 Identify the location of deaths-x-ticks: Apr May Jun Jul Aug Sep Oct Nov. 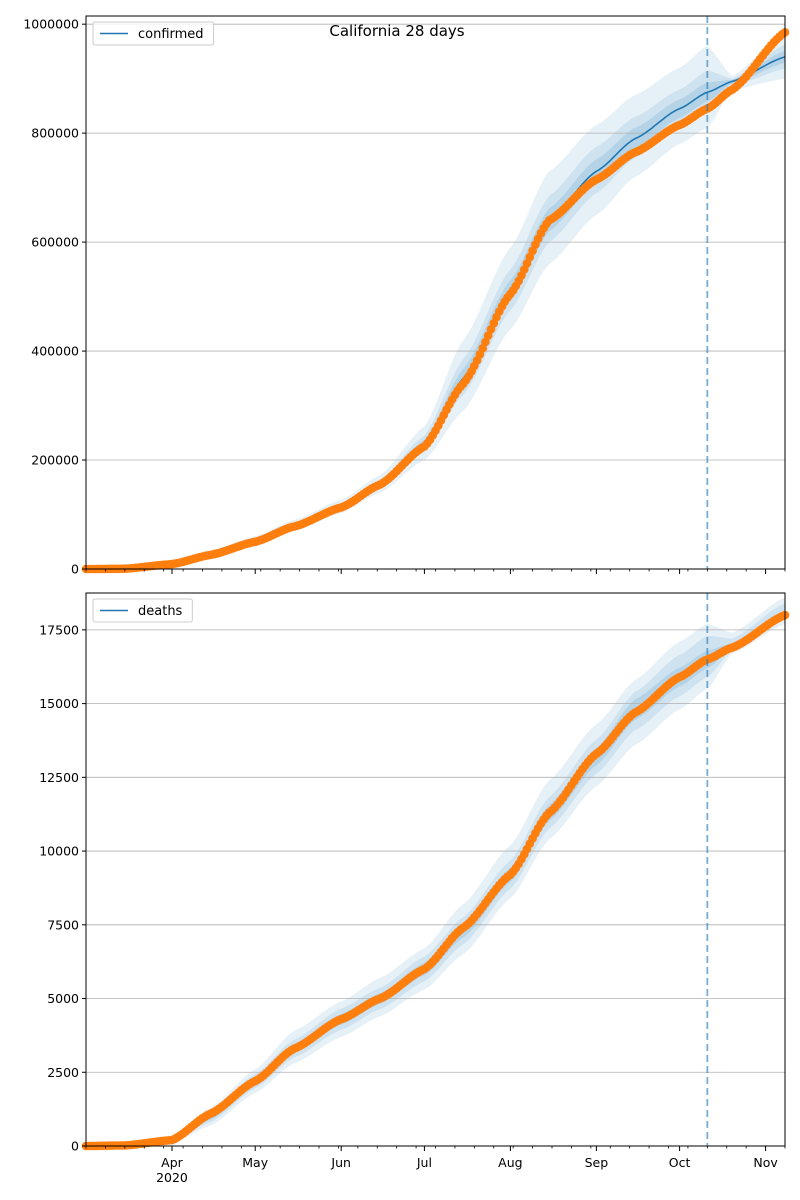
(435, 1158).